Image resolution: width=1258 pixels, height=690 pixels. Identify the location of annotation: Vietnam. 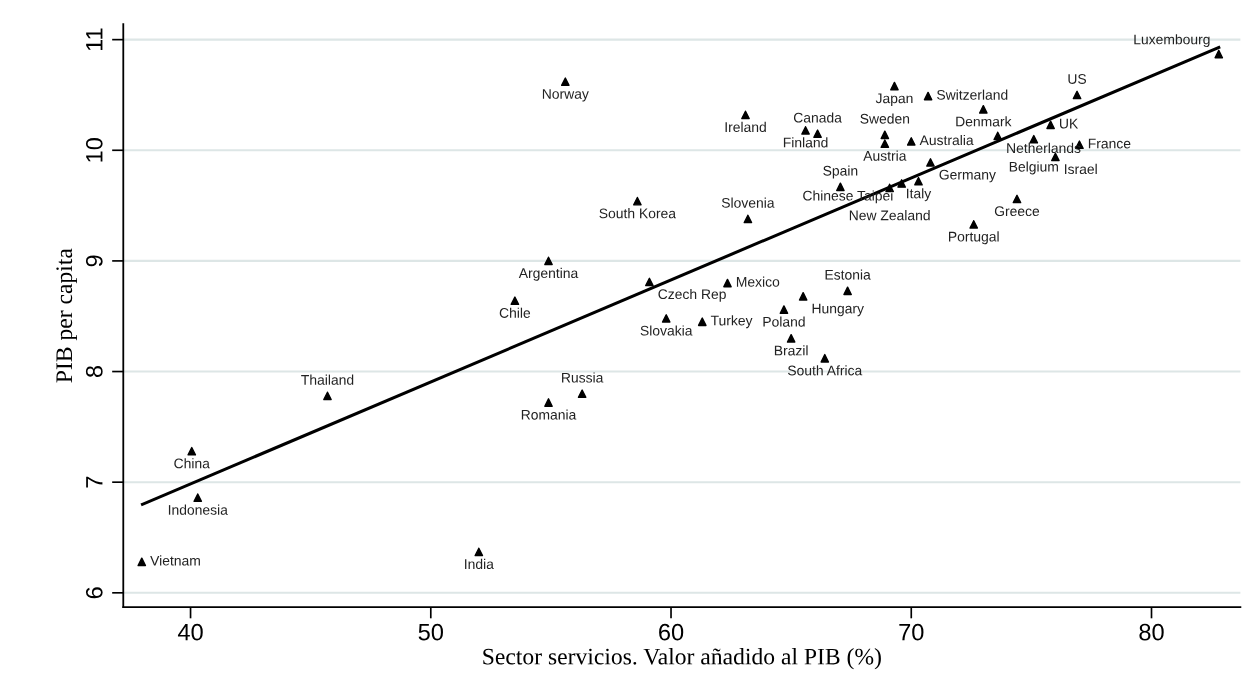
(175, 560).